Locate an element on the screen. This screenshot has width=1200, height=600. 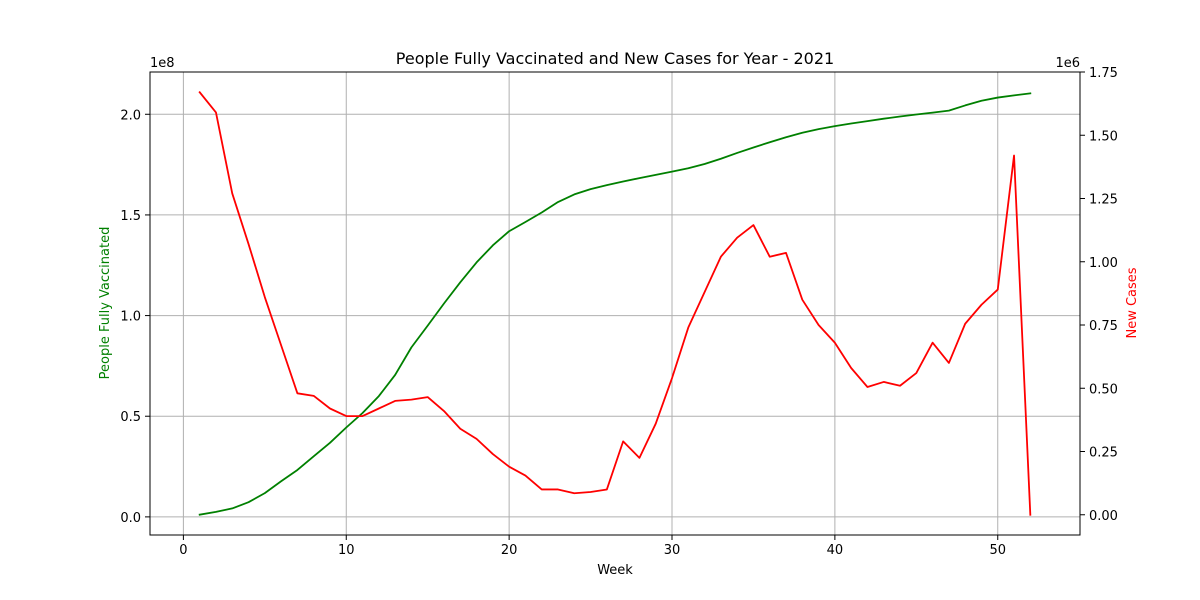
right-axis-label: New Cases is located at coordinates (1132, 302).